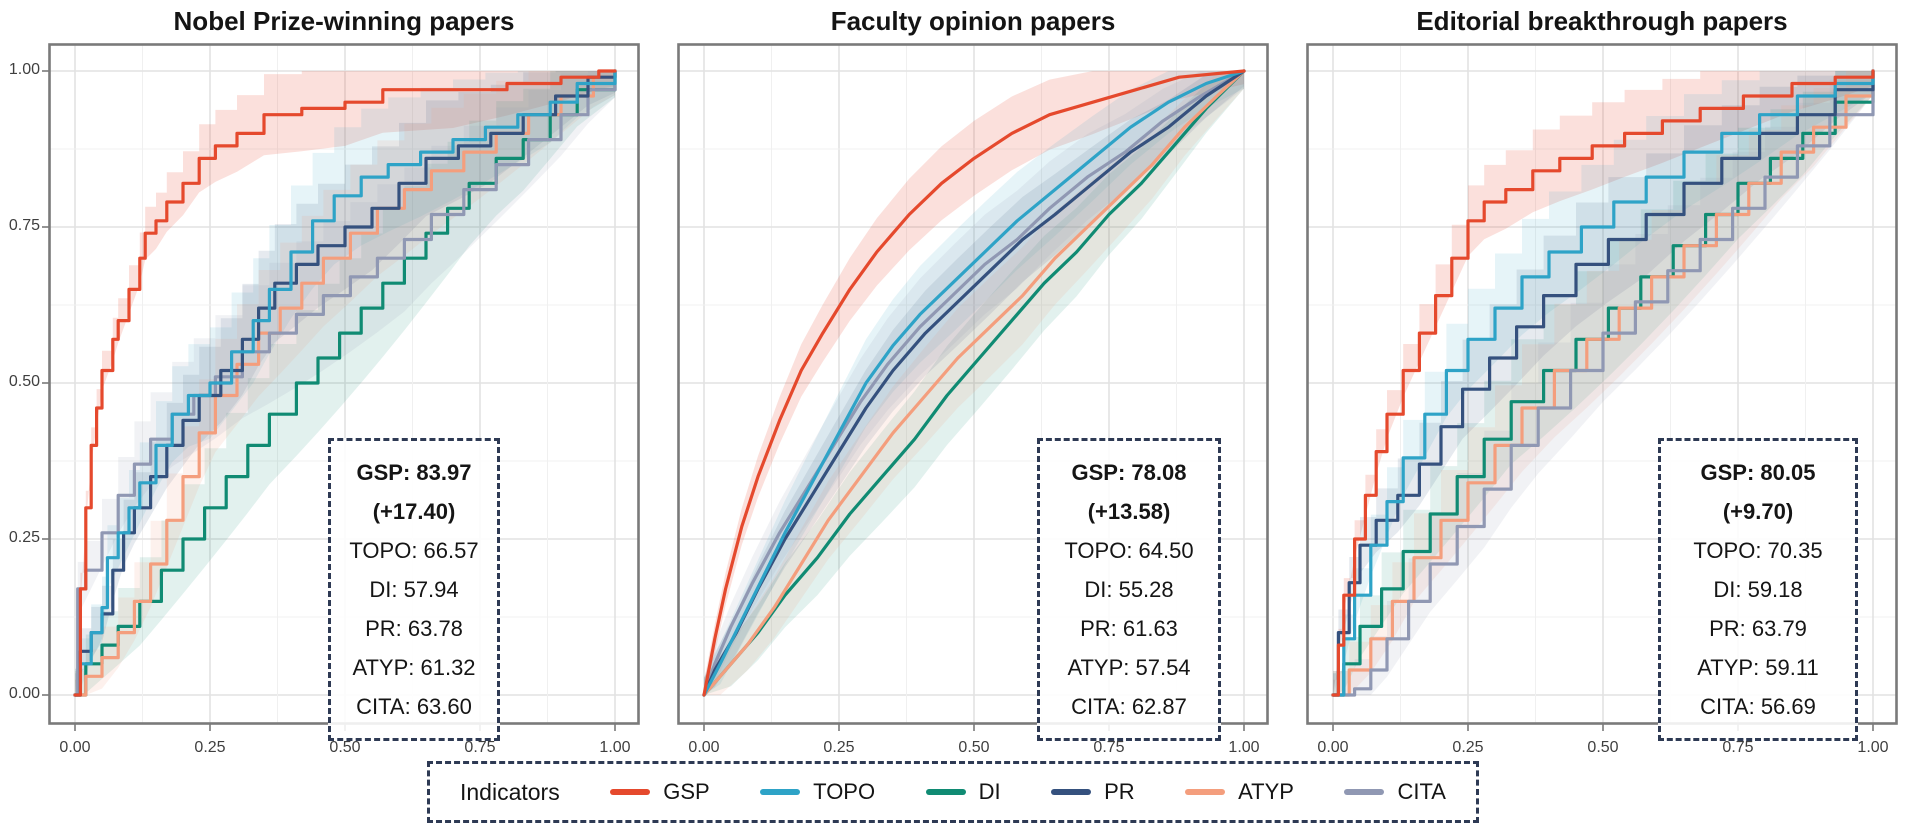  What do you see at coordinates (344, 21) in the screenshot?
I see `panel-title: Nobel Prize-winning papers` at bounding box center [344, 21].